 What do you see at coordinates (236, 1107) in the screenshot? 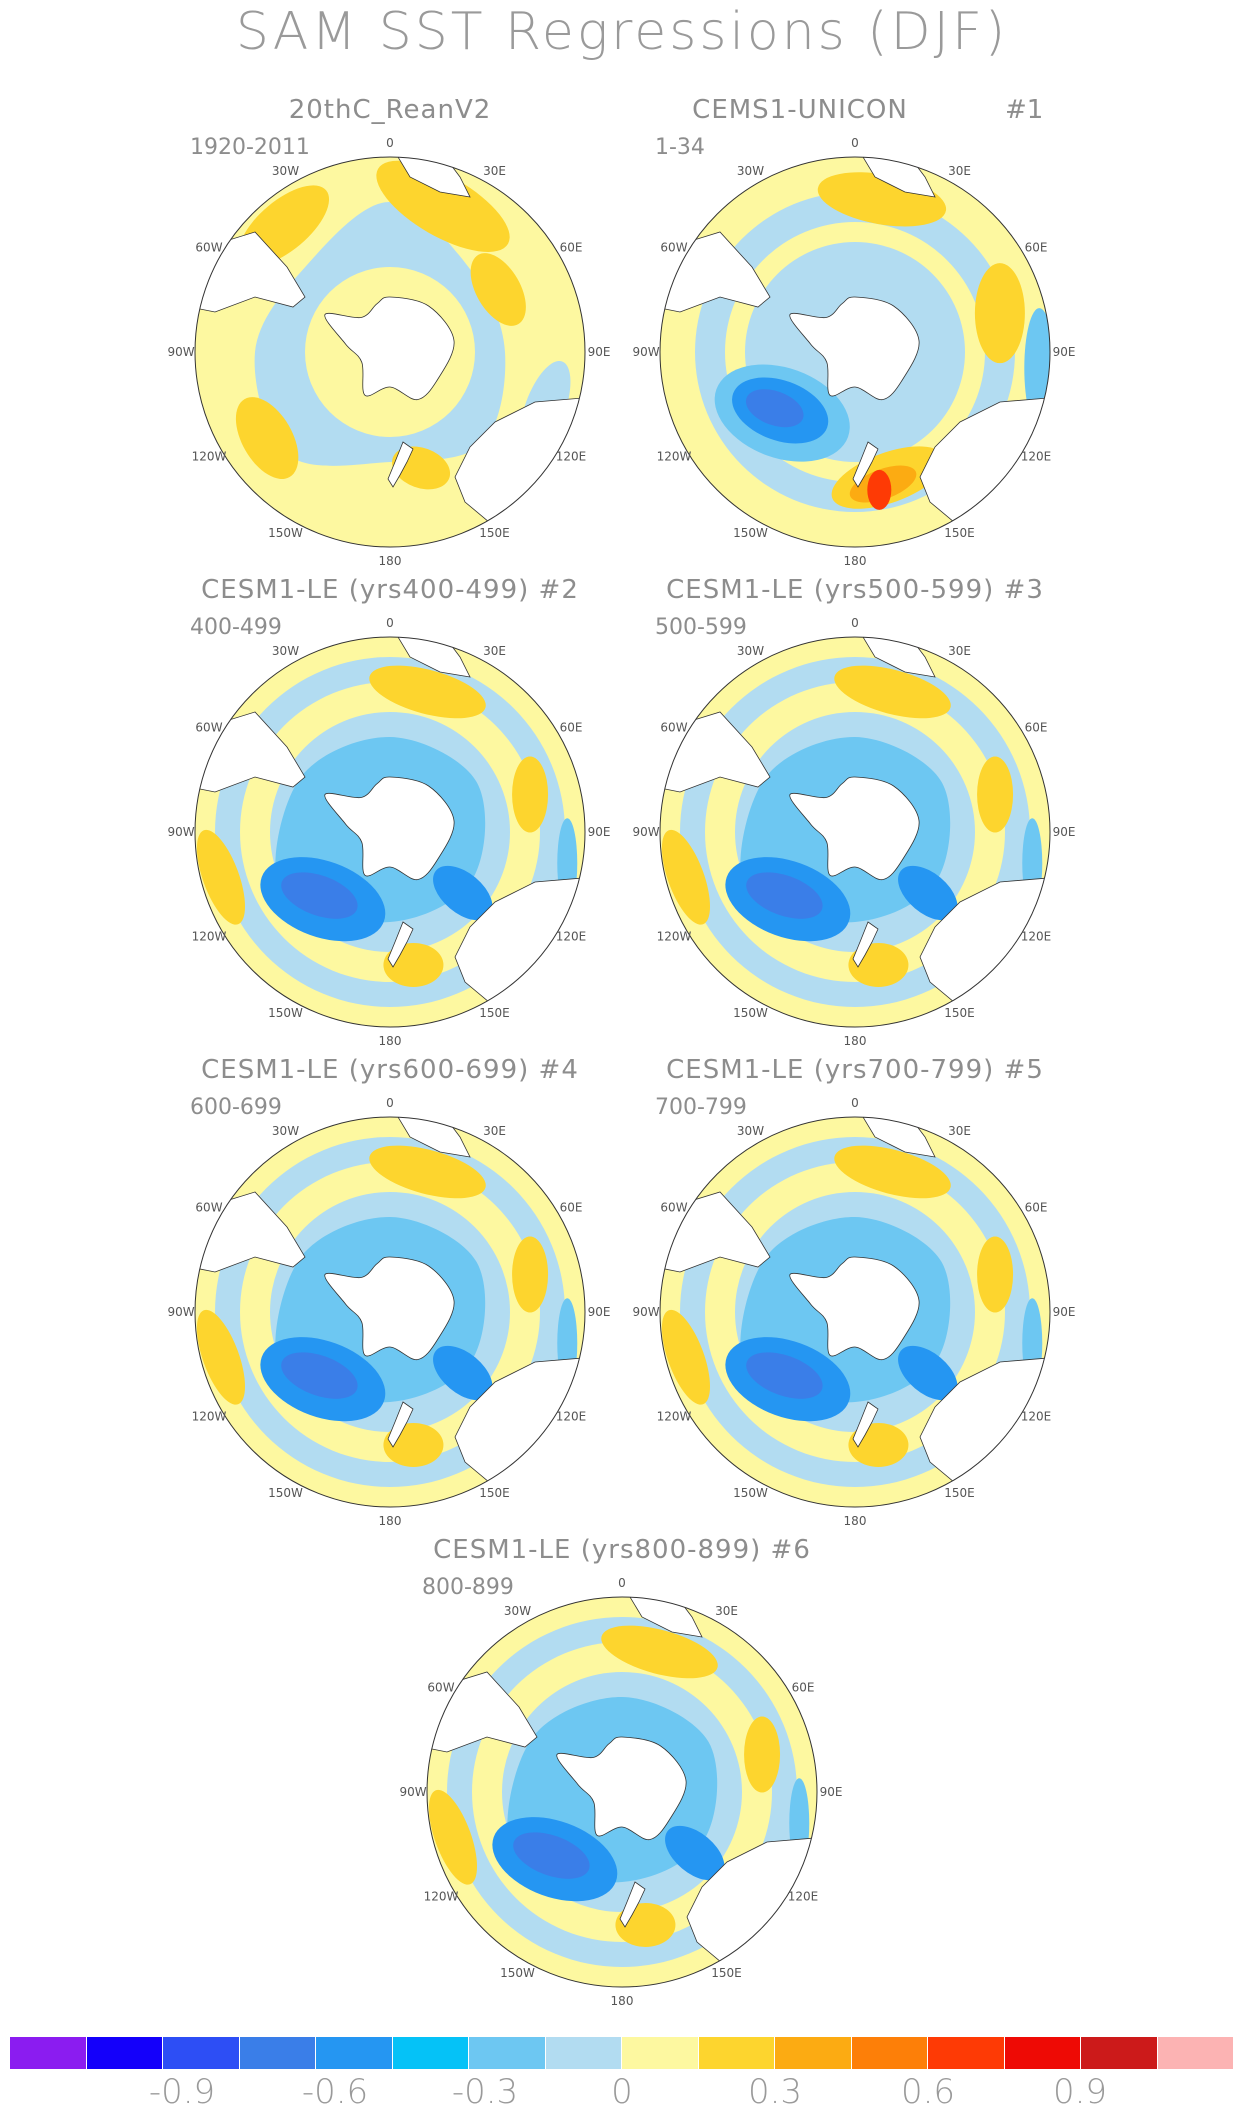
I see `panel-year-range: 600-699` at bounding box center [236, 1107].